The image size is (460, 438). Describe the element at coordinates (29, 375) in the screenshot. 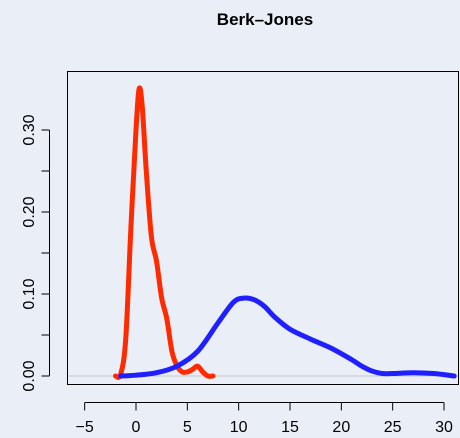

I see `y-tick-label: 0.00` at that location.